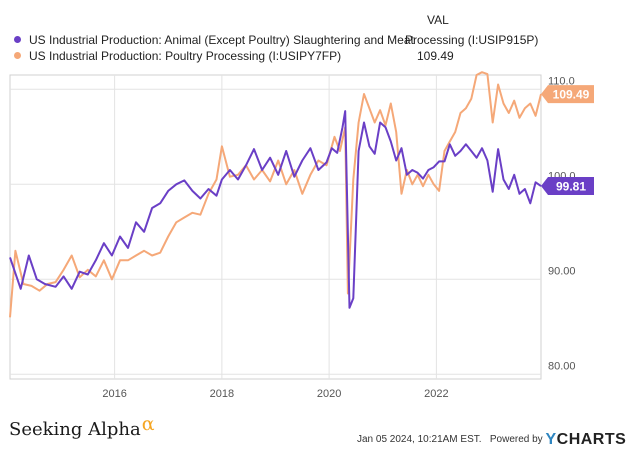  I want to click on badge-value: 109.49, so click(571, 95).